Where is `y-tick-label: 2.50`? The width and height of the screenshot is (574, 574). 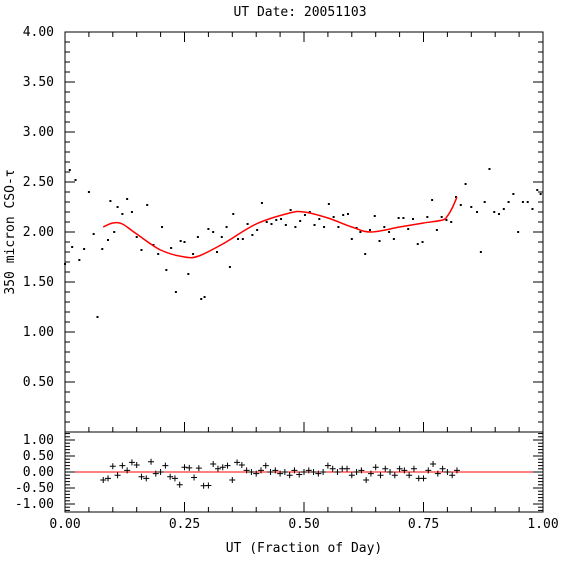
y-tick-label: 2.50 is located at coordinates (38, 182).